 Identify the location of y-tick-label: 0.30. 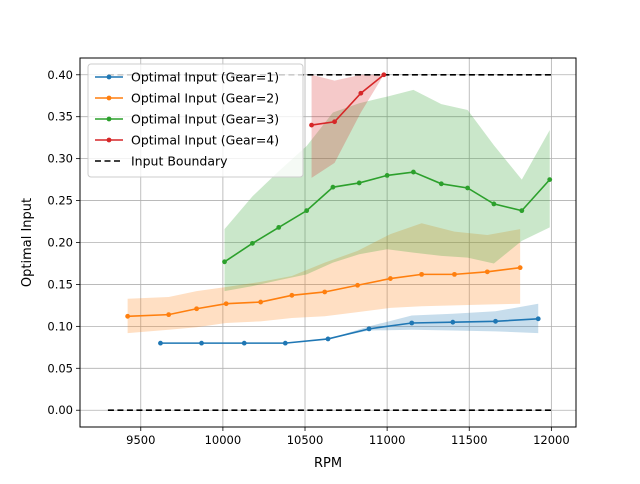
(60, 159).